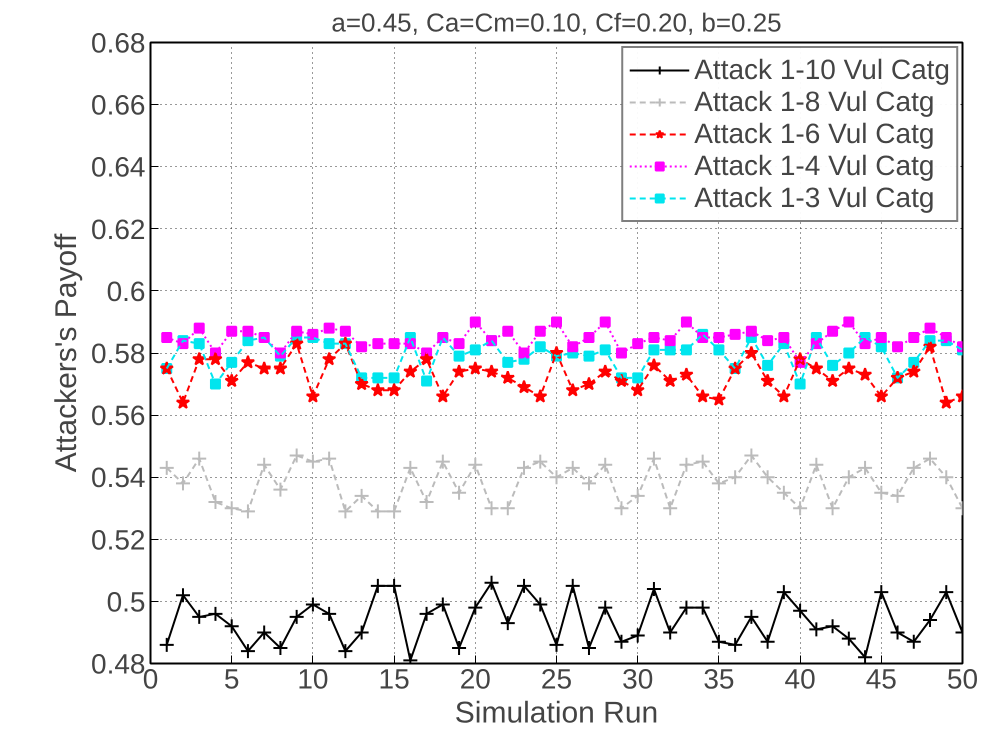  What do you see at coordinates (556, 679) in the screenshot?
I see `x-tick-label: 25` at bounding box center [556, 679].